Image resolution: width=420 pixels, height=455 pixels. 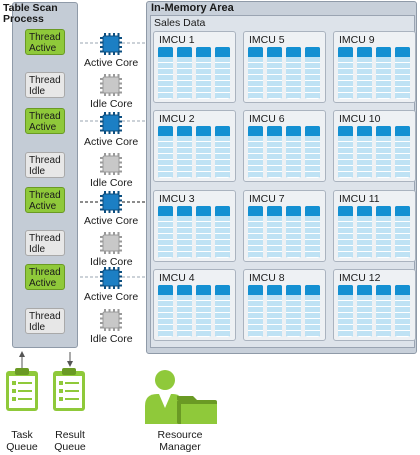 I want to click on imcu-block: IMCU 5, so click(x=284, y=67).